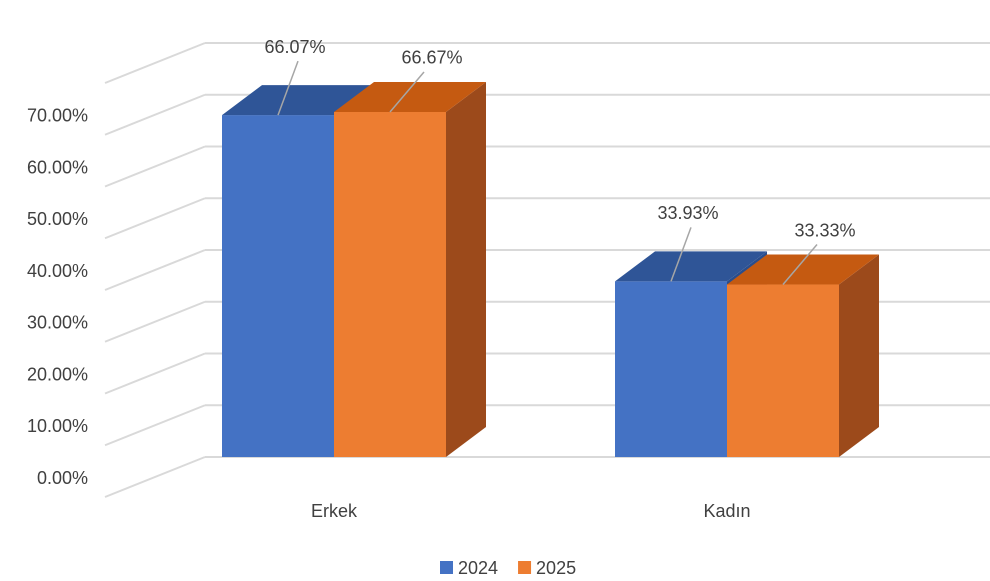 The image size is (990, 581). Describe the element at coordinates (57, 219) in the screenshot. I see `y-tick-label: 50.00%` at that location.